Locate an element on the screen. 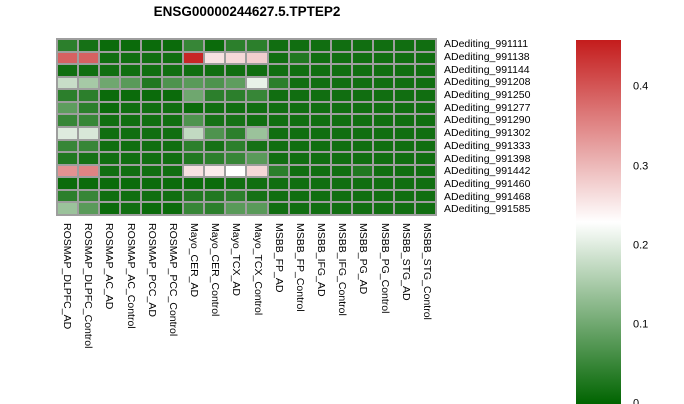 This screenshot has width=684, height=404. col-label: Mayo_CER_AD is located at coordinates (194, 260).